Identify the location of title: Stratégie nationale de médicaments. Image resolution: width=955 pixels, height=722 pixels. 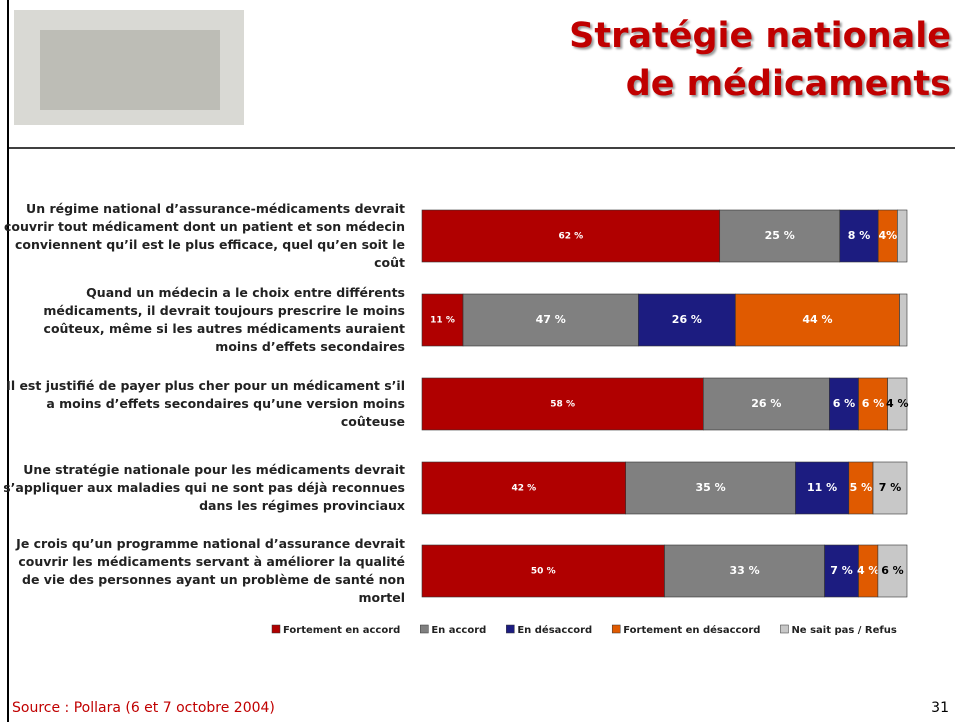
(760, 60).